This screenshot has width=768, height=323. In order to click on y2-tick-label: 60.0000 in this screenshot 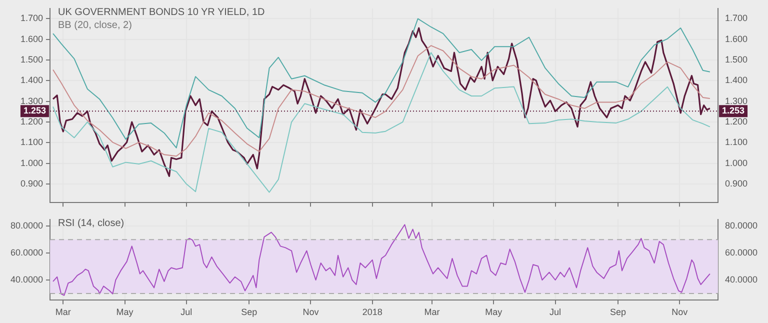, I will do `click(741, 253)`.